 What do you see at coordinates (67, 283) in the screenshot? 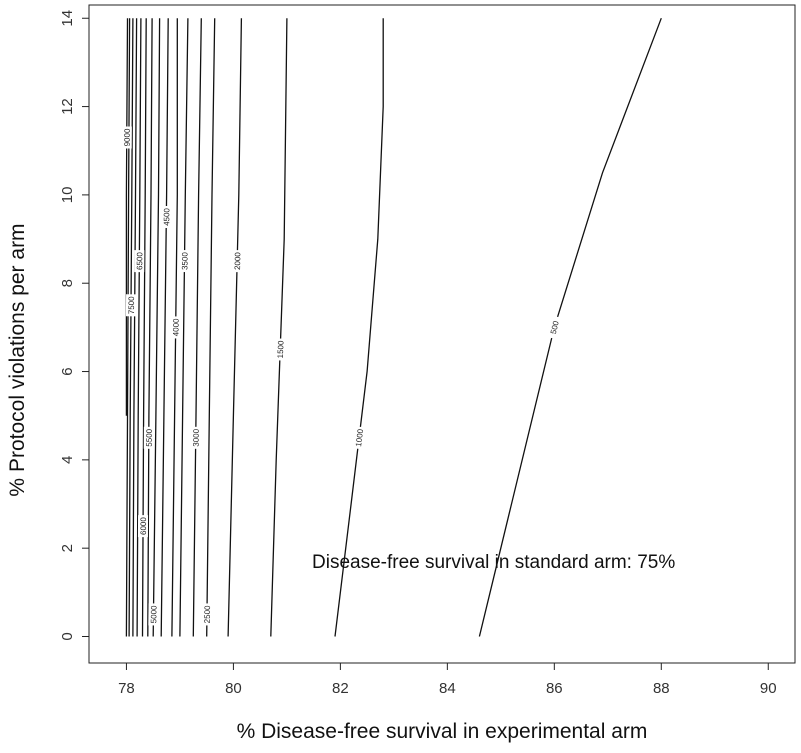
I see `y-tick-label-8: 8` at bounding box center [67, 283].